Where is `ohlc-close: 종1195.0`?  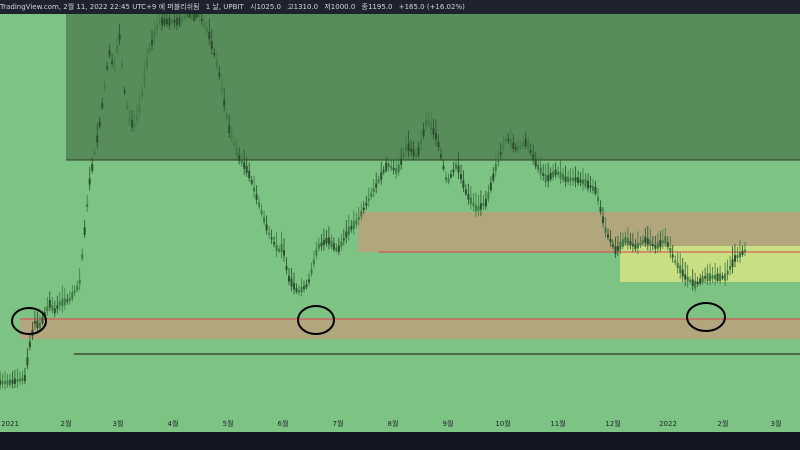
ohlc-close: 종1195.0 is located at coordinates (377, 7).